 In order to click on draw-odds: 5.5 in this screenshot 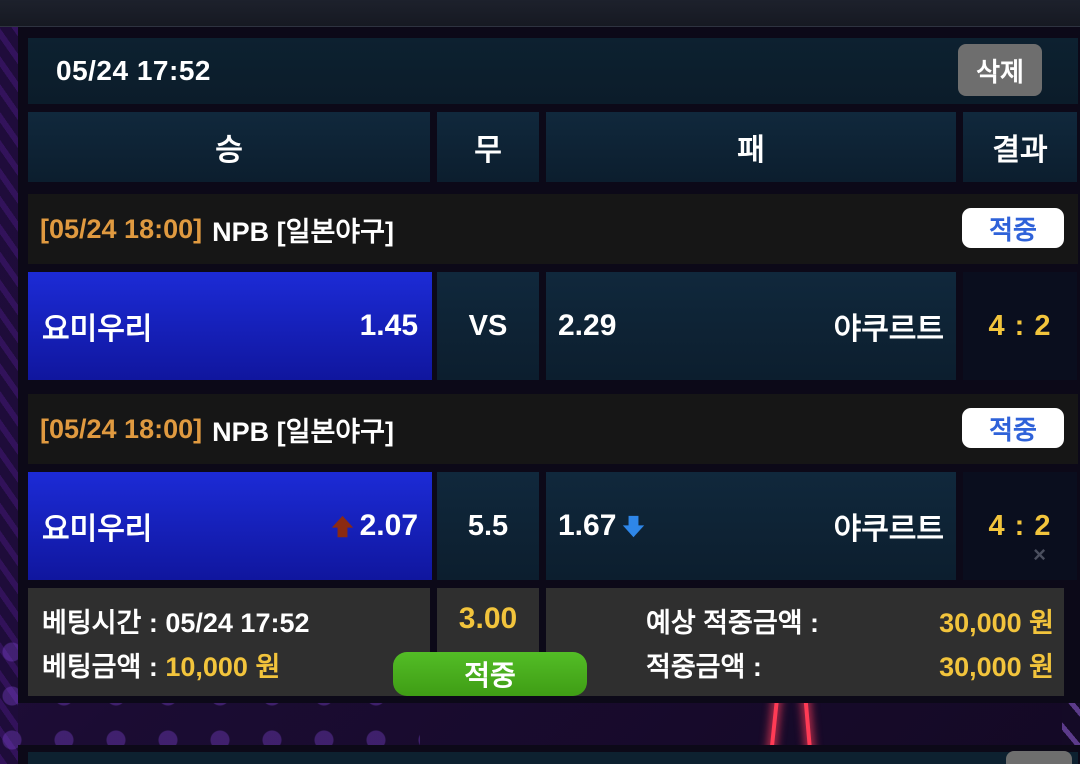, I will do `click(488, 525)`.